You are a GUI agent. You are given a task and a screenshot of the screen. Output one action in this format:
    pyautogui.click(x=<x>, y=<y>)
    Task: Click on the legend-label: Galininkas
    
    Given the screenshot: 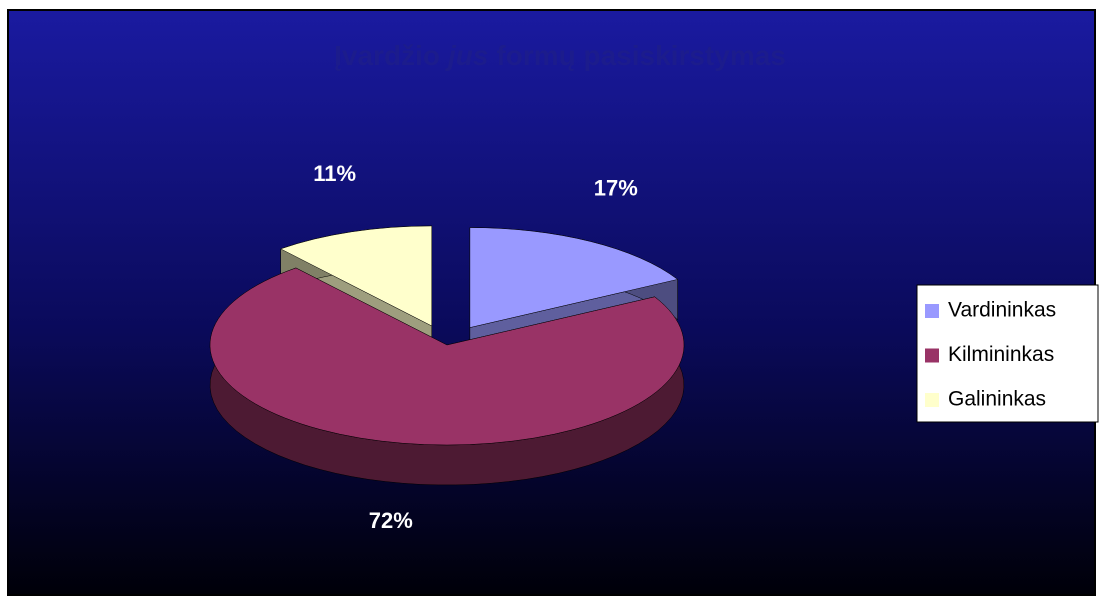 What is the action you would take?
    pyautogui.click(x=997, y=399)
    